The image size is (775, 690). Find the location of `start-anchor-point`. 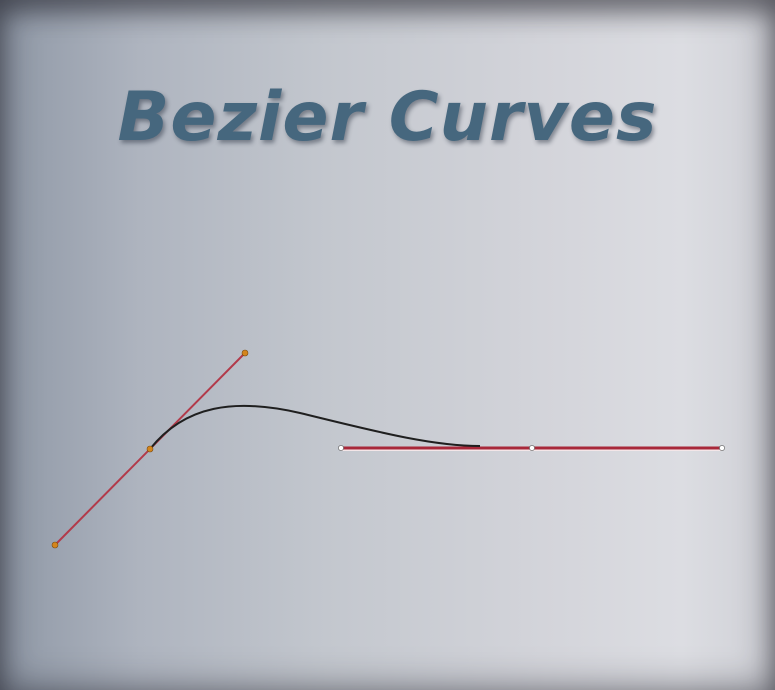

start-anchor-point is located at coordinates (150, 449).